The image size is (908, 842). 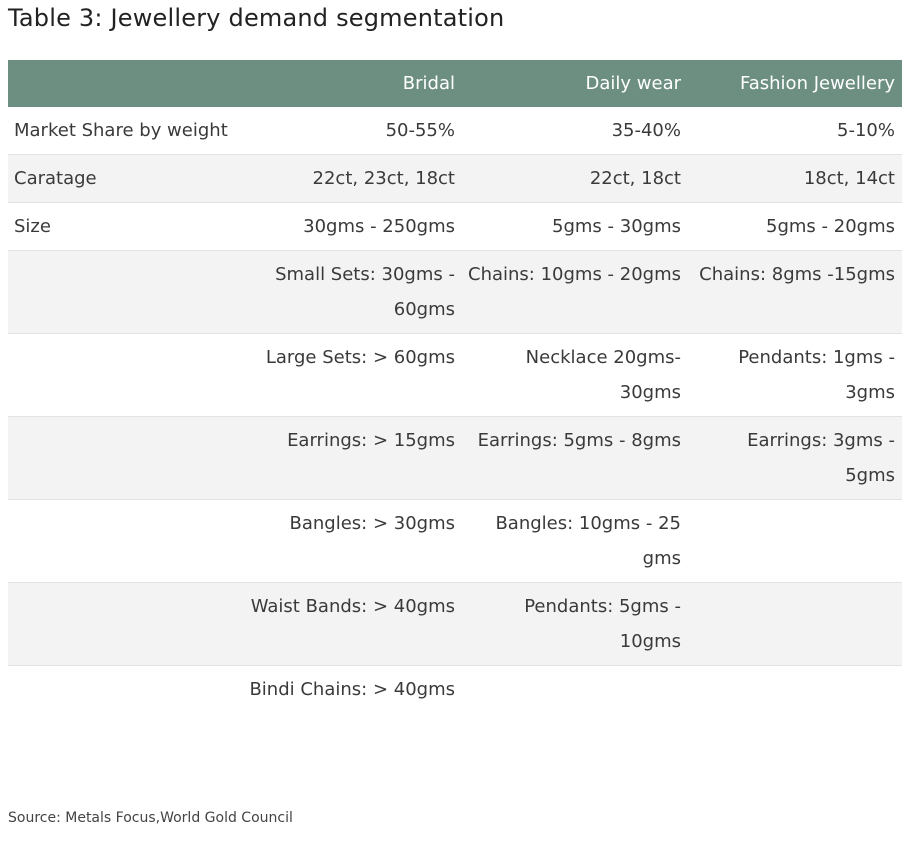 I want to click on table-cell: 50-55%, so click(x=349, y=131).